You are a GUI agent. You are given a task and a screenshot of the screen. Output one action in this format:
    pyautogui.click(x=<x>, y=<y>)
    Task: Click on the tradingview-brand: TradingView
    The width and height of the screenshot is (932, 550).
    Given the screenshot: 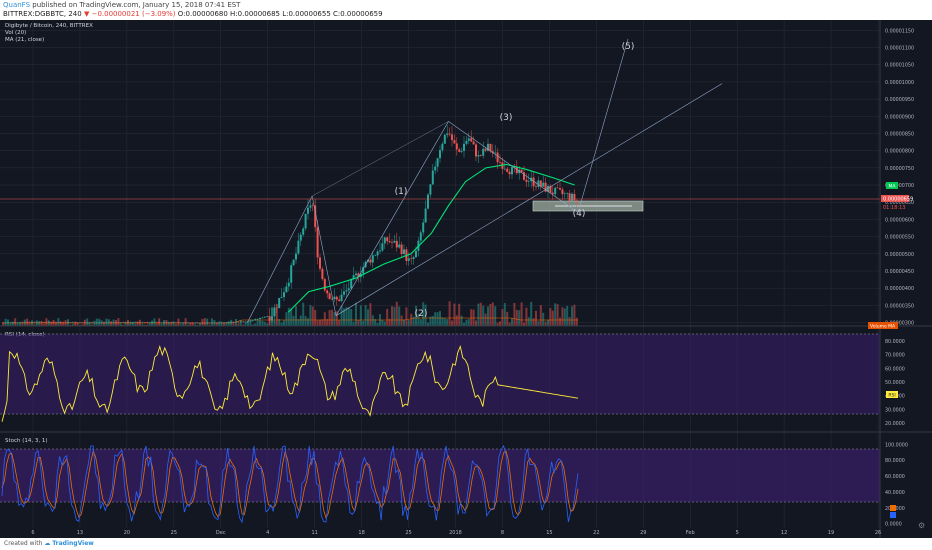 What is the action you would take?
    pyautogui.click(x=73, y=543)
    